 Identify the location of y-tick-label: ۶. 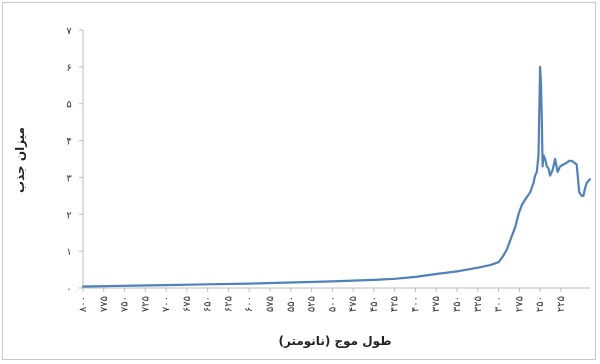
(68, 68).